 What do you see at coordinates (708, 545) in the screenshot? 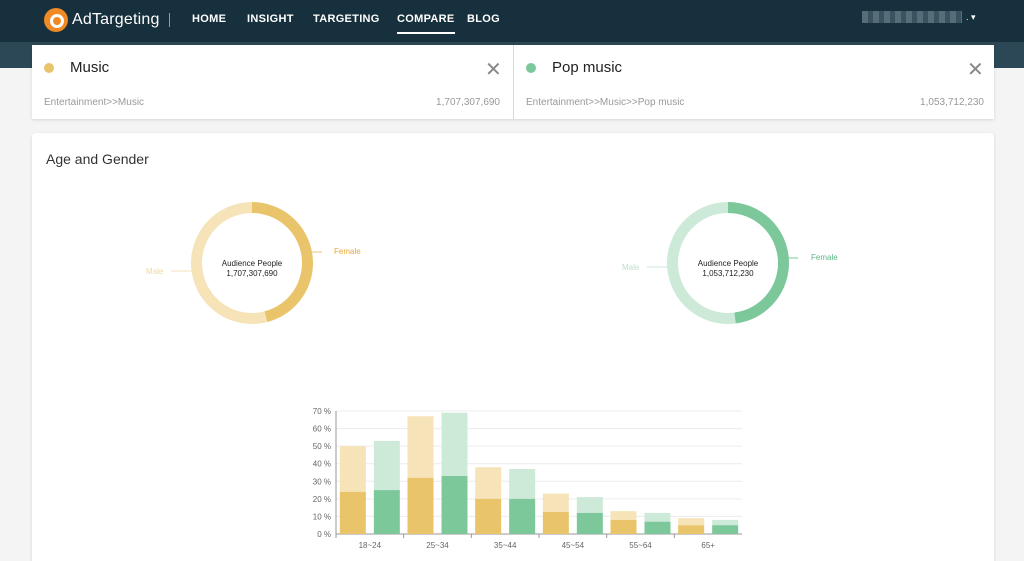
I see `x-tick-label: 65+` at bounding box center [708, 545].